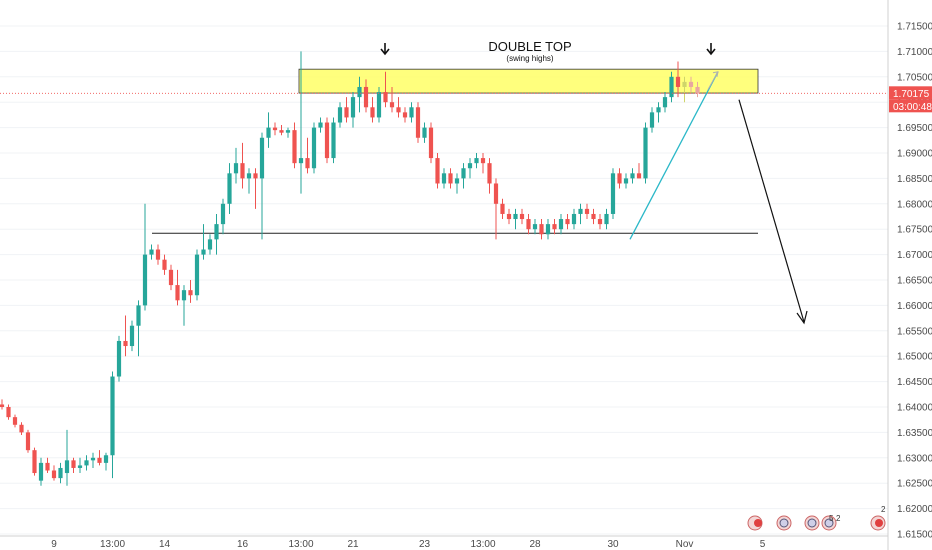 Image resolution: width=932 pixels, height=550 pixels. Describe the element at coordinates (914, 458) in the screenshot. I see `y-tick-label: 1.63000` at that location.